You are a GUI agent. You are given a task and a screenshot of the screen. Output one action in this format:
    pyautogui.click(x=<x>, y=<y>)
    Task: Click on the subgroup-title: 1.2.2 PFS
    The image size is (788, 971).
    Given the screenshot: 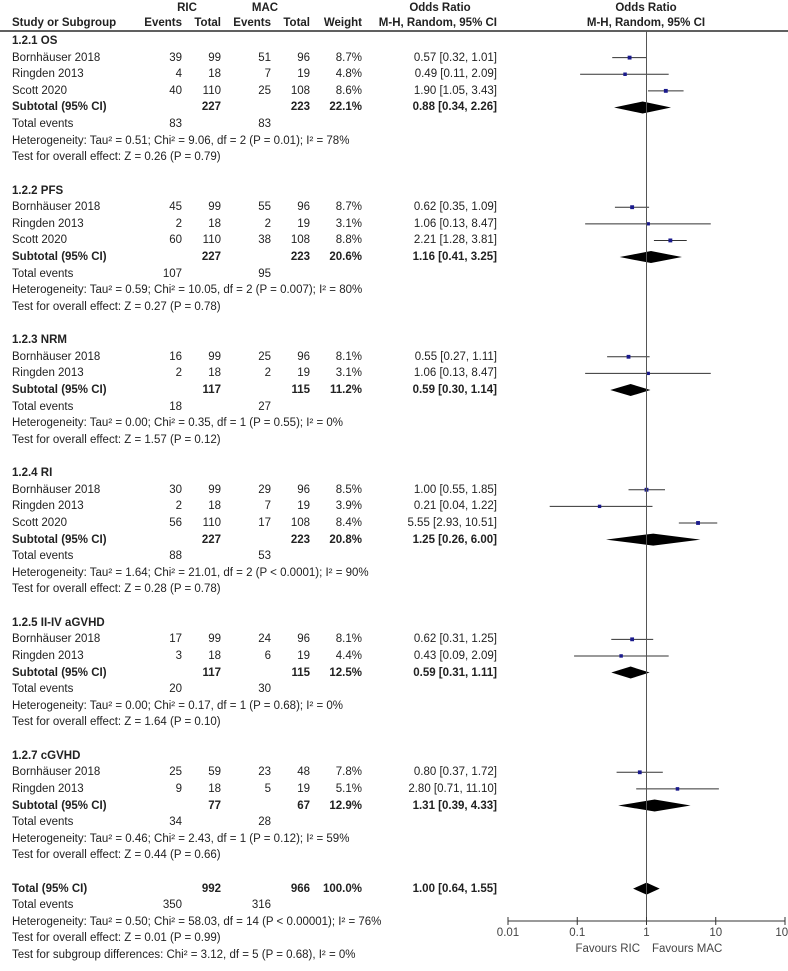 What is the action you would take?
    pyautogui.click(x=38, y=190)
    